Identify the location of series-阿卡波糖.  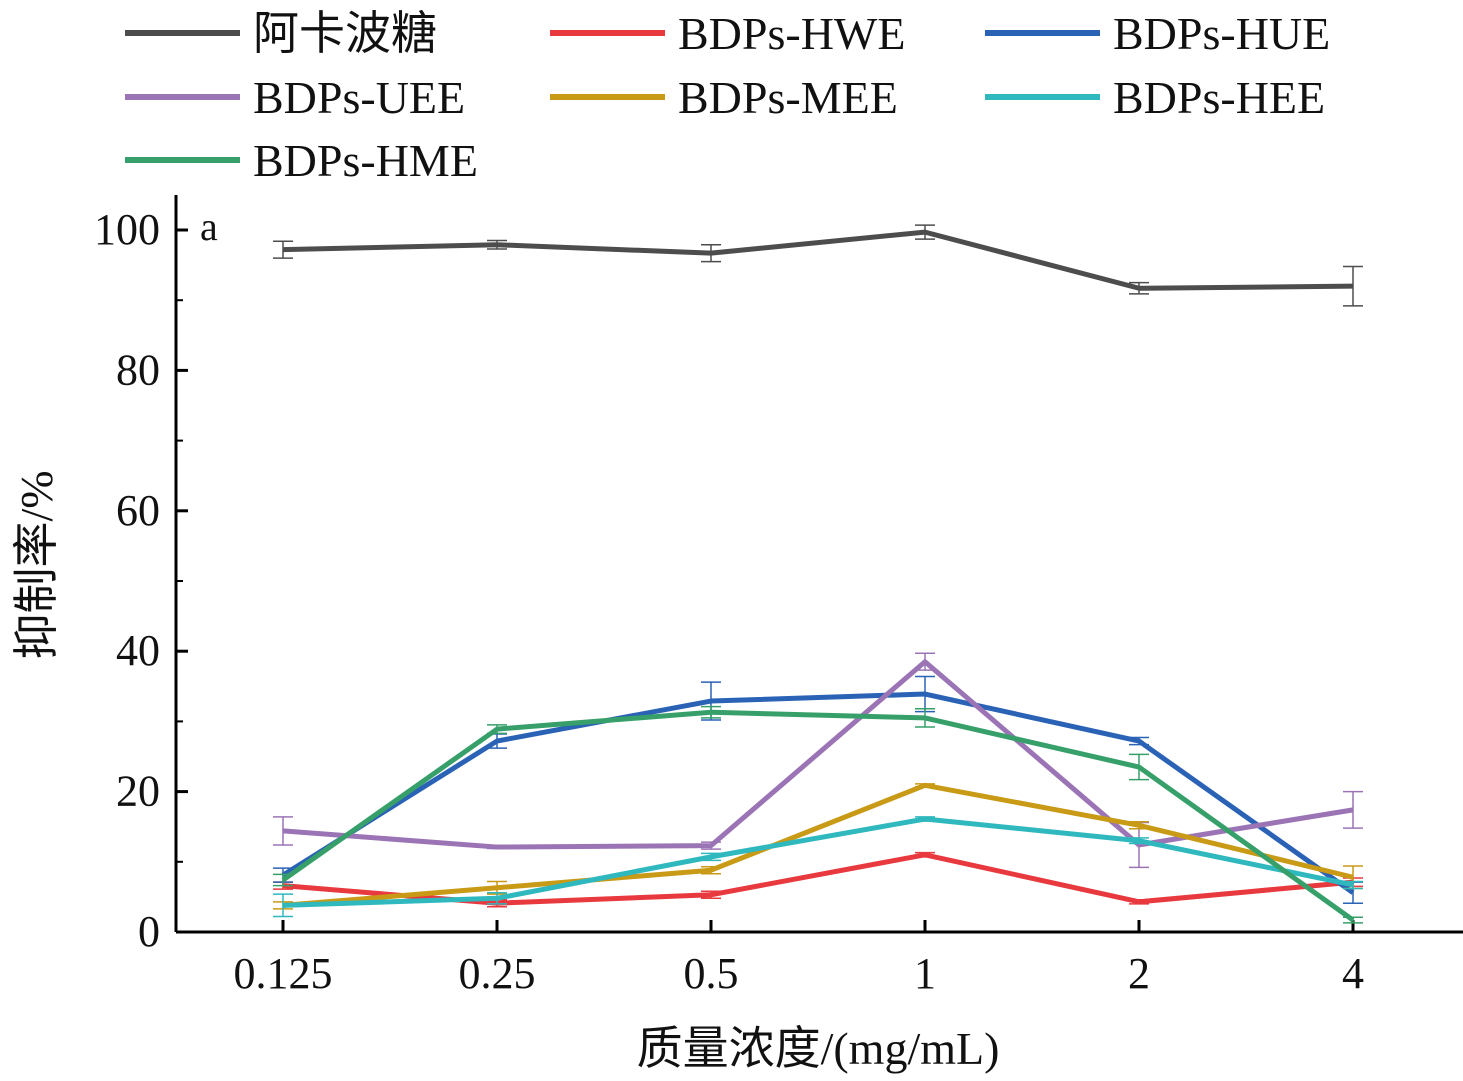
(818, 265).